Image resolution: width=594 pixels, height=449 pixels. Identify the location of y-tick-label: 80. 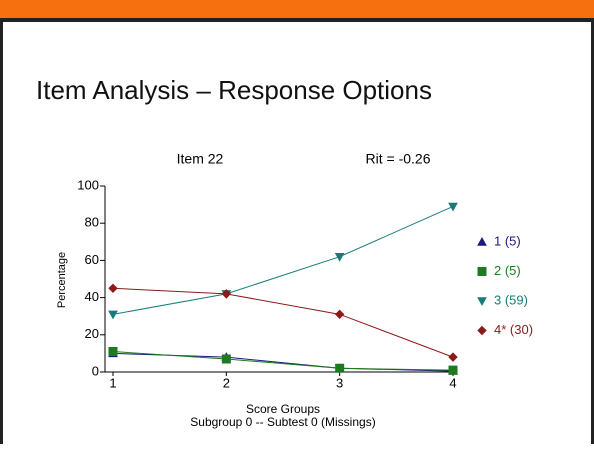
(92, 222).